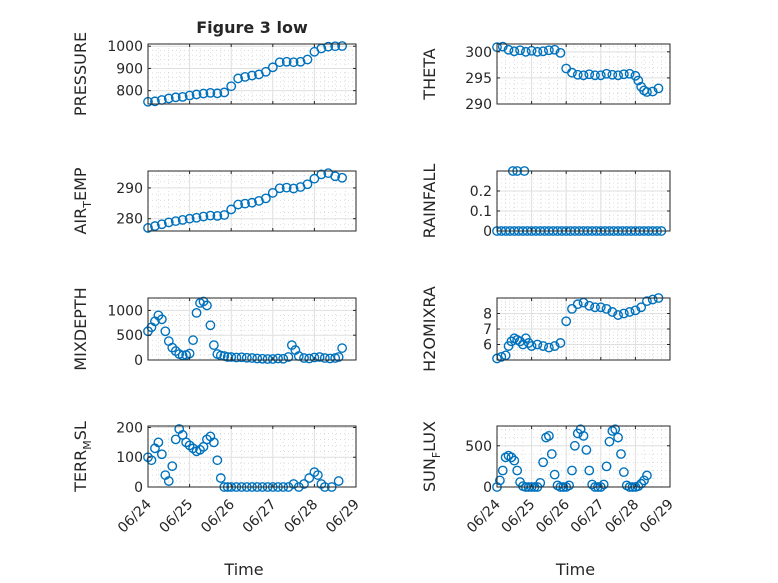 This screenshot has width=778, height=583. What do you see at coordinates (481, 192) in the screenshot?
I see `y-tick-label: 0.2` at bounding box center [481, 192].